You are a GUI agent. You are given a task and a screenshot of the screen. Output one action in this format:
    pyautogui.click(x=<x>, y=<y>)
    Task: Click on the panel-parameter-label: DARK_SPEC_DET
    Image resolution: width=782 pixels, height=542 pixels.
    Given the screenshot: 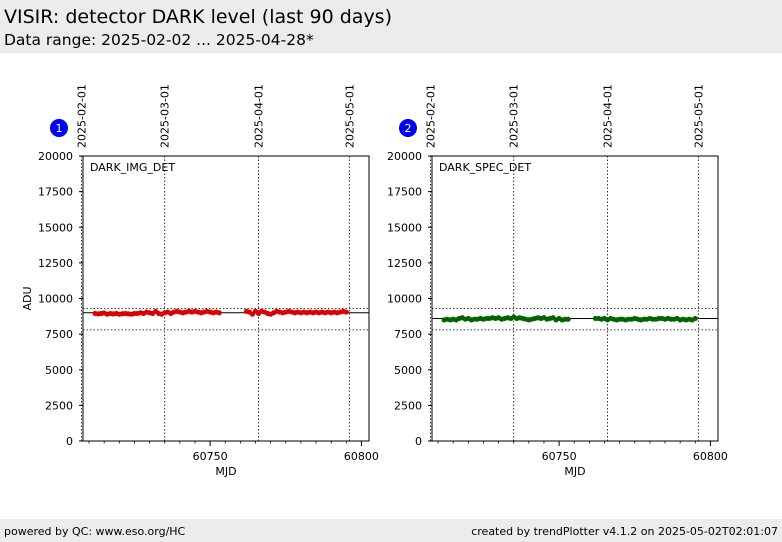 What is the action you would take?
    pyautogui.click(x=485, y=167)
    